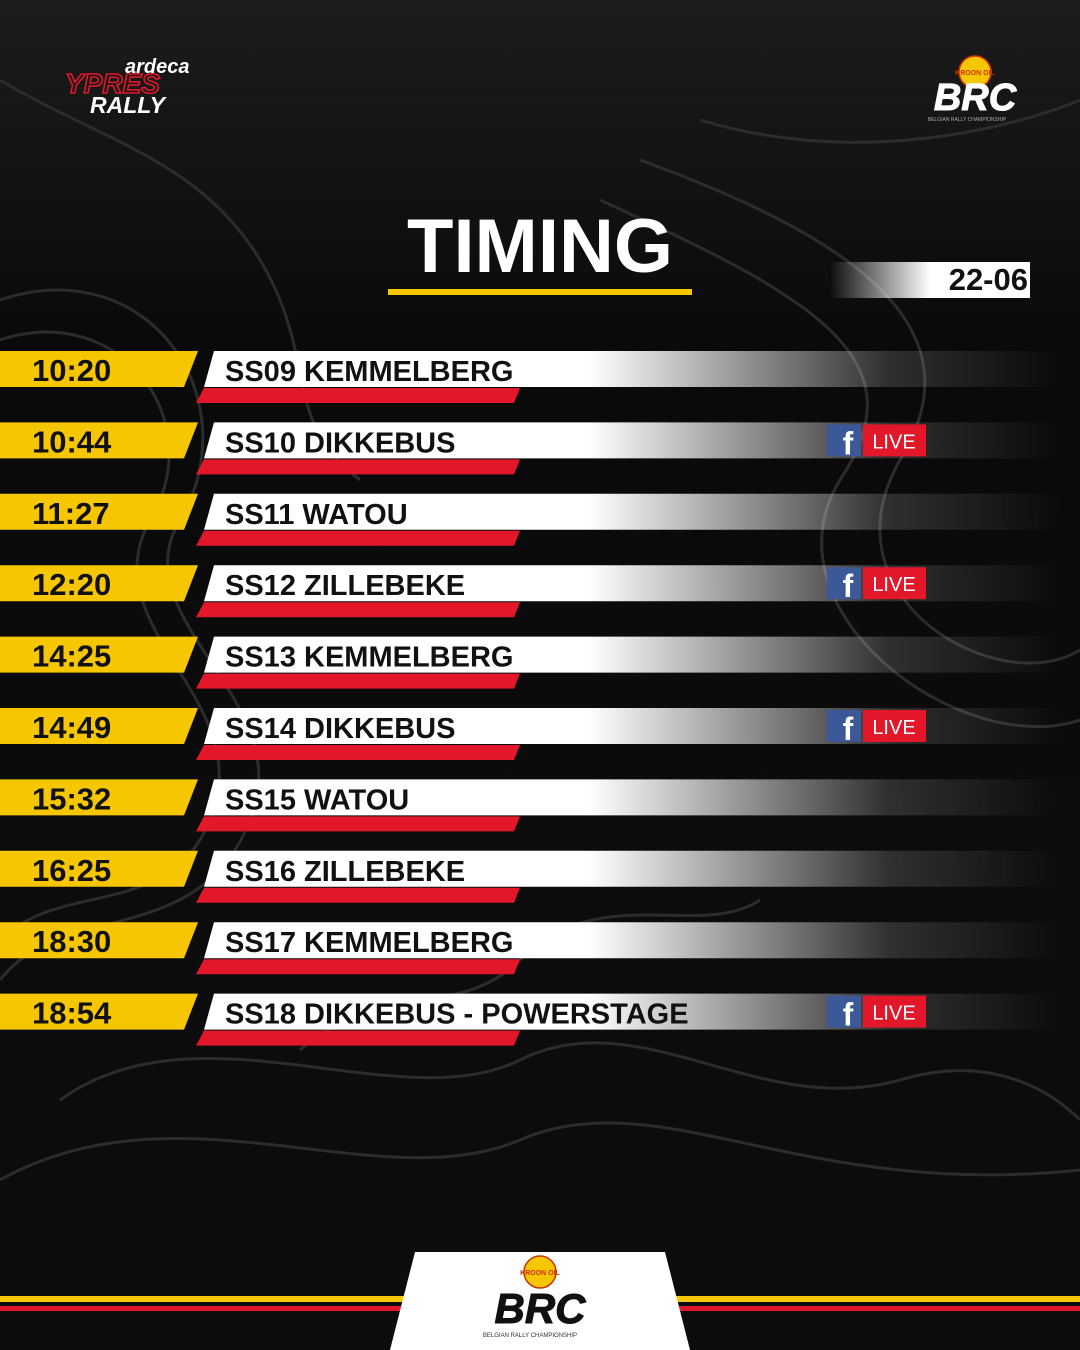  I want to click on schedule-row: 11:27 SS11 WATOU, so click(530, 519).